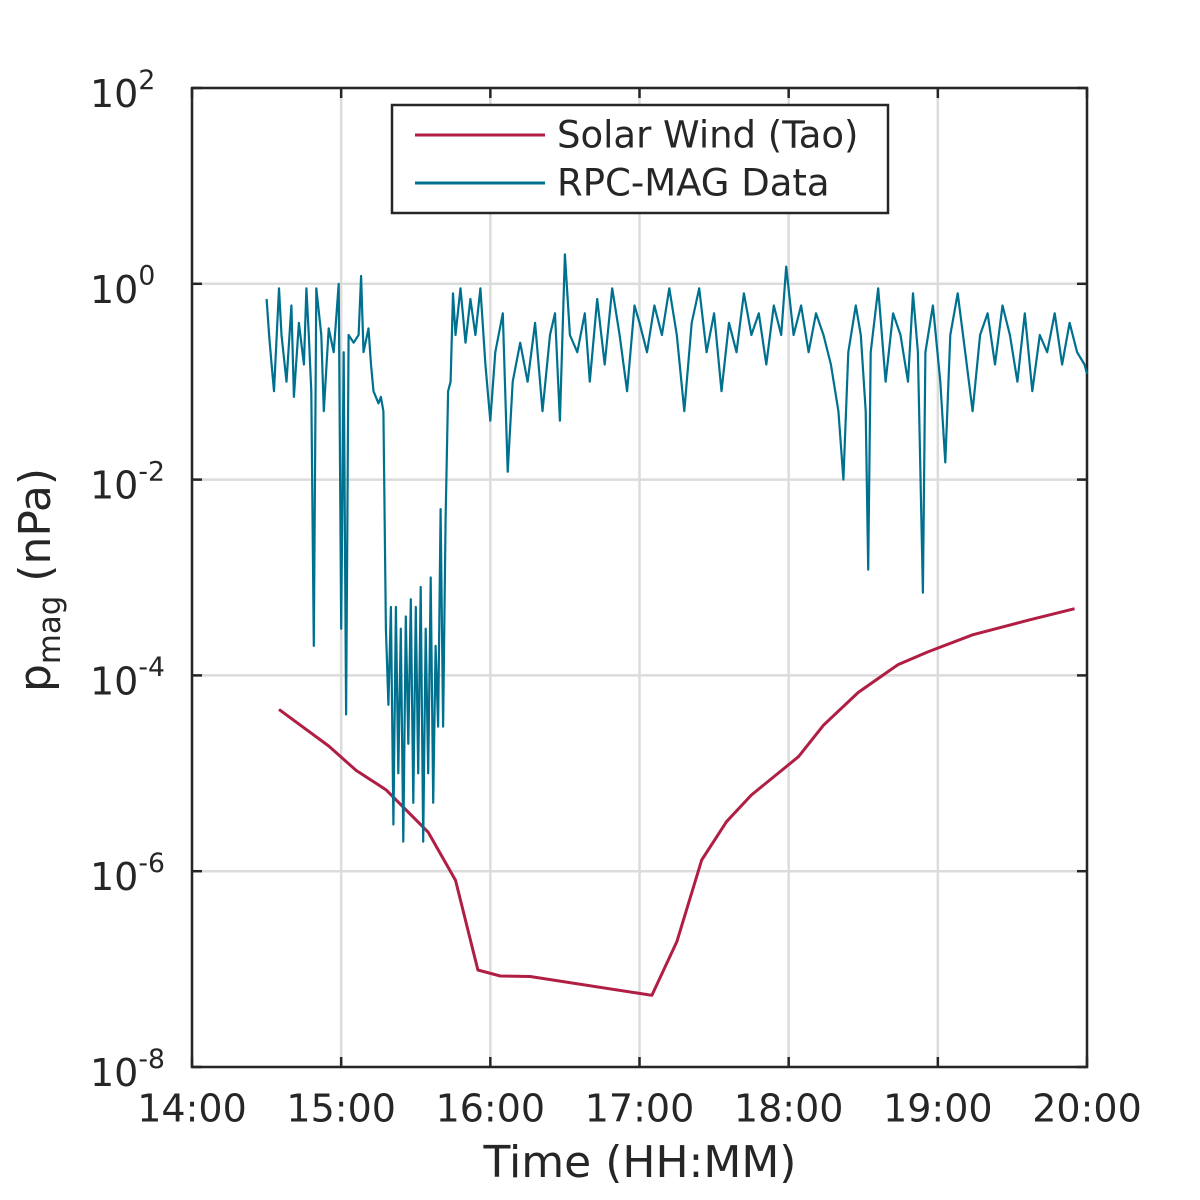  I want to click on y-tick-label: 10⁻², so click(127, 481).